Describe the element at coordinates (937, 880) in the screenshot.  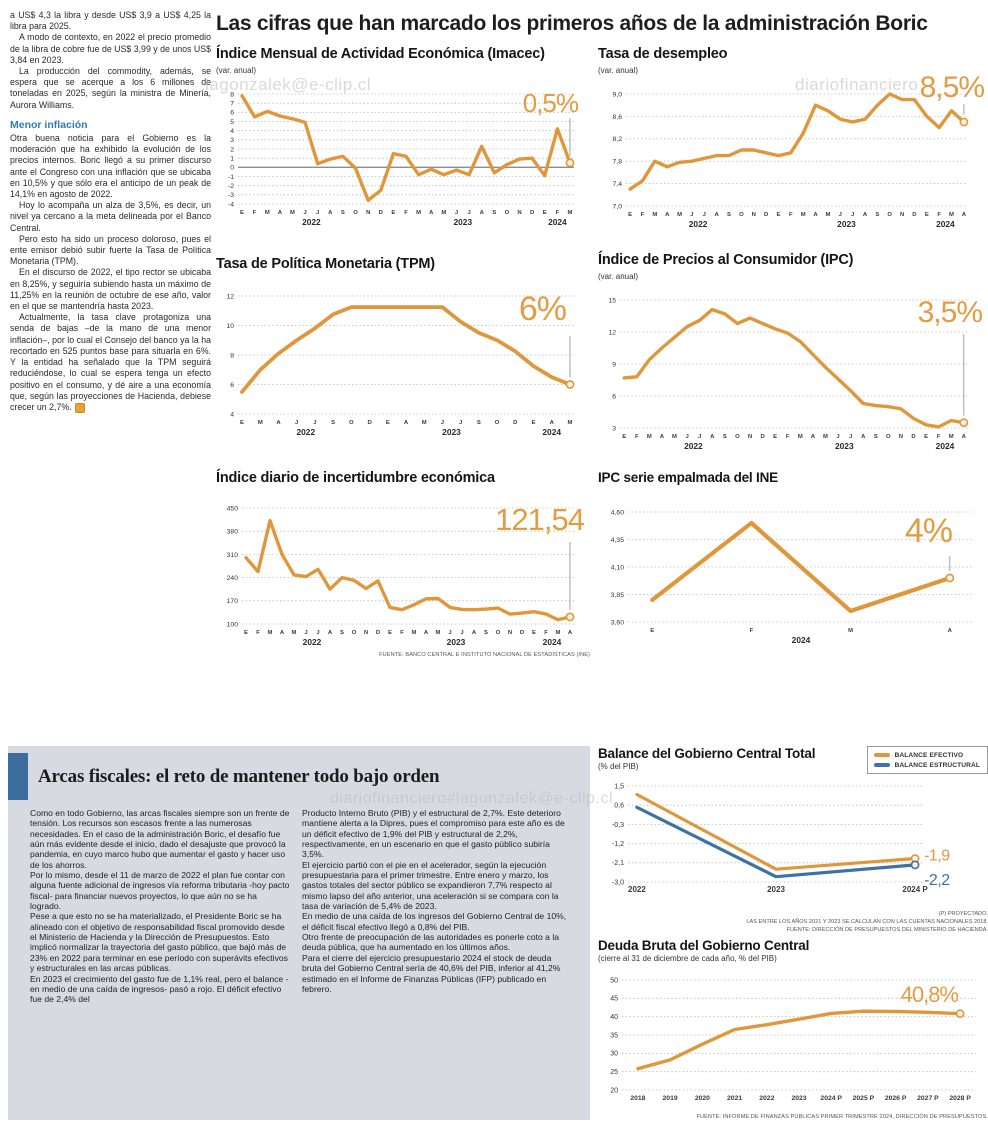
I see `svg-text: -2,2` at that location.